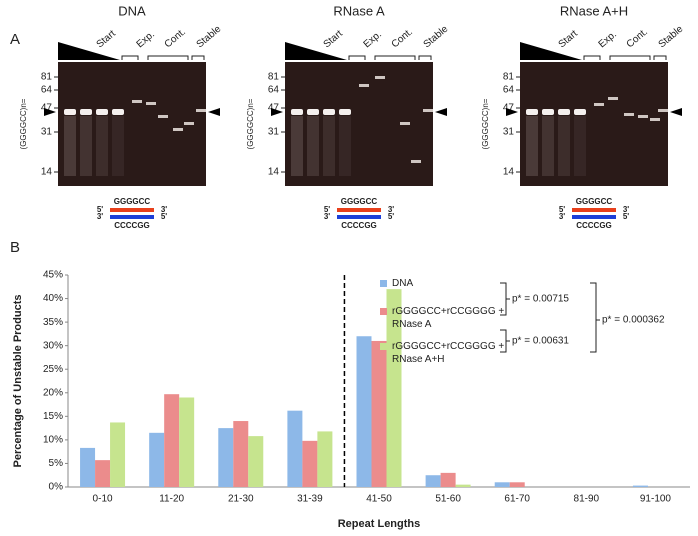 This screenshot has width=698, height=536. What do you see at coordinates (15, 247) in the screenshot?
I see `panel-label: B` at bounding box center [15, 247].